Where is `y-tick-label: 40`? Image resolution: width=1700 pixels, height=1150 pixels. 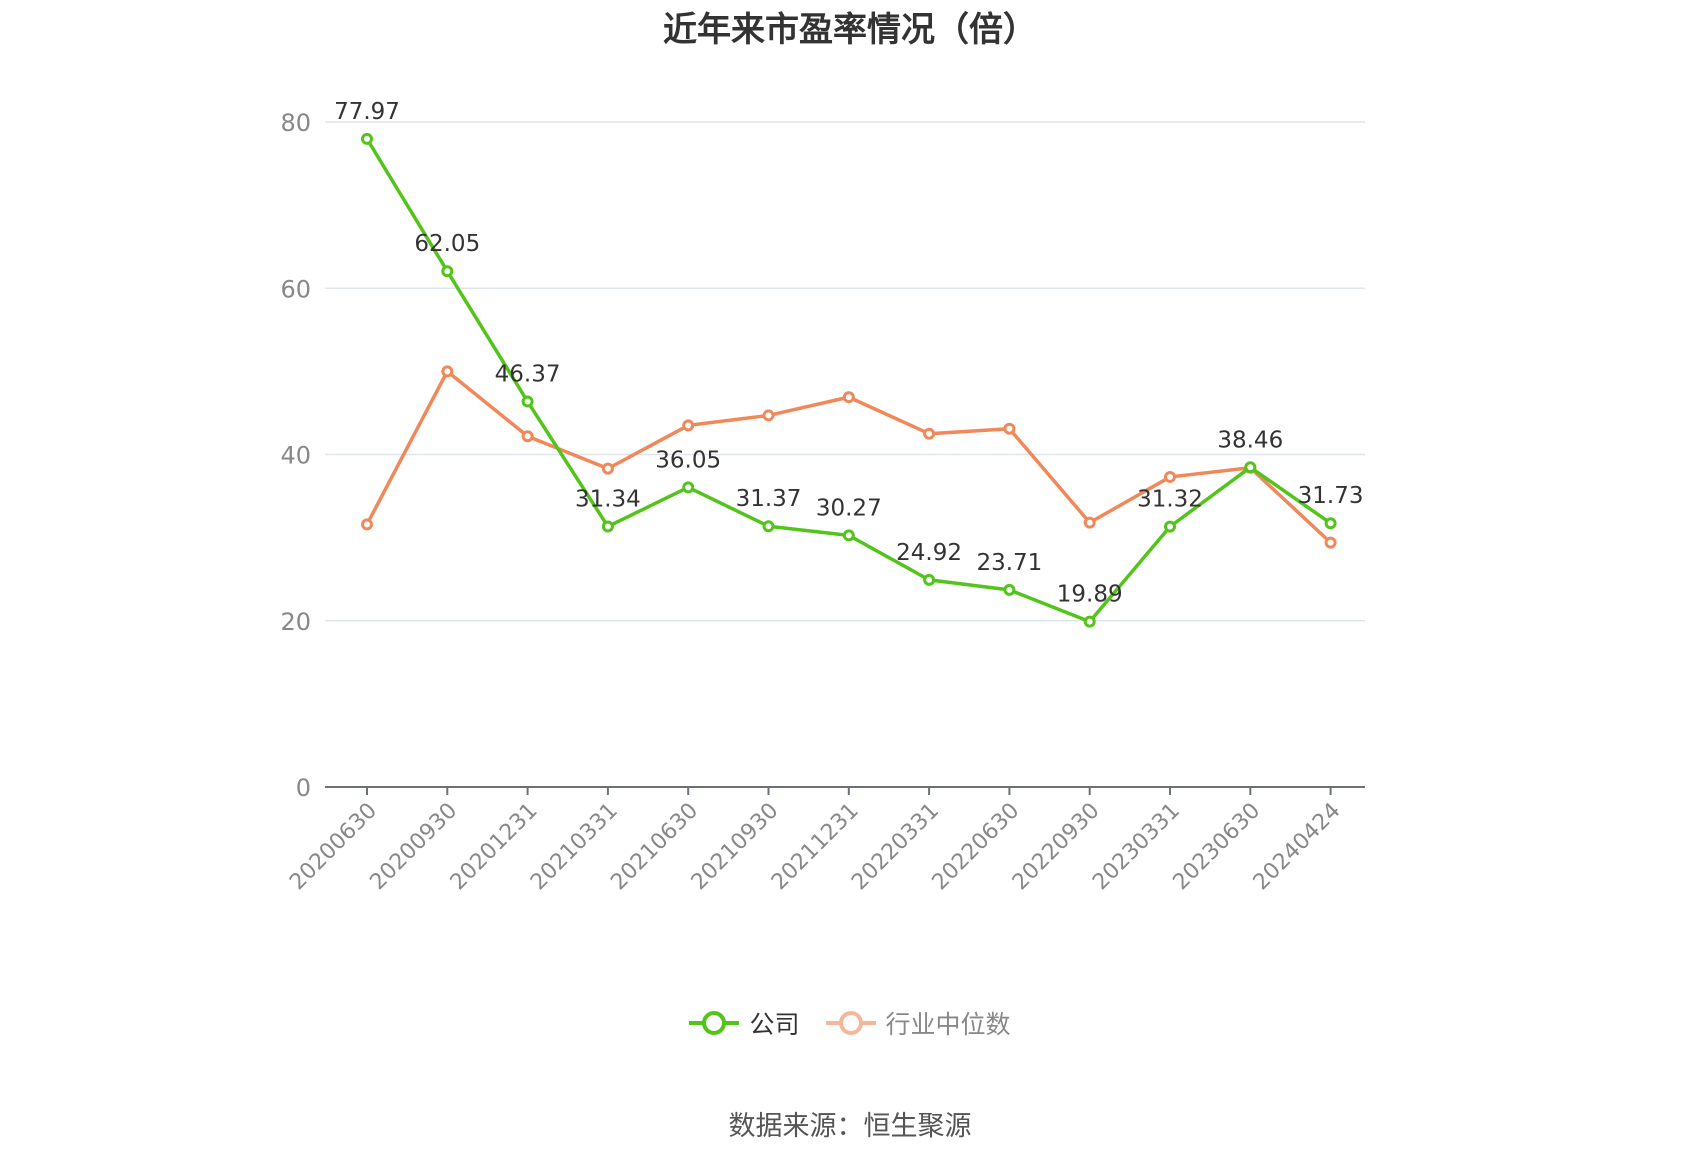
y-tick-label: 40 is located at coordinates (295, 456).